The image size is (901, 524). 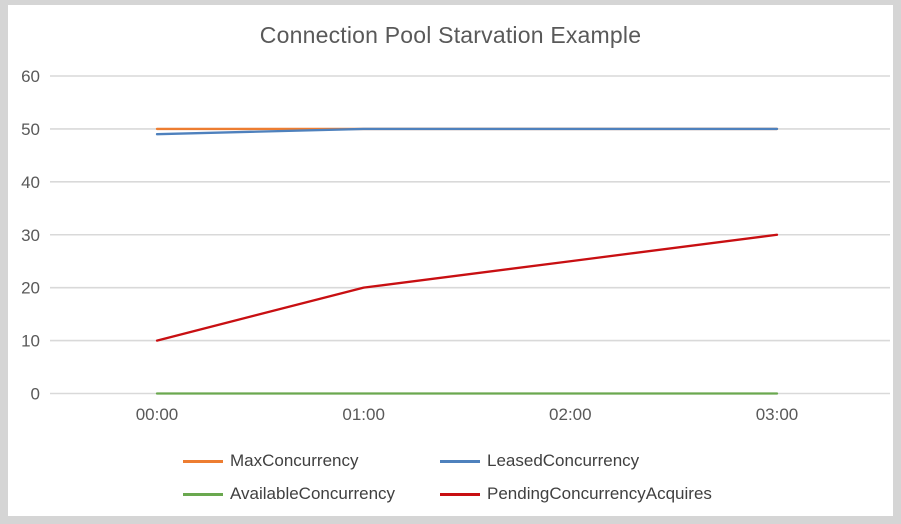 What do you see at coordinates (30, 288) in the screenshot?
I see `y-axis-tick-label: 20` at bounding box center [30, 288].